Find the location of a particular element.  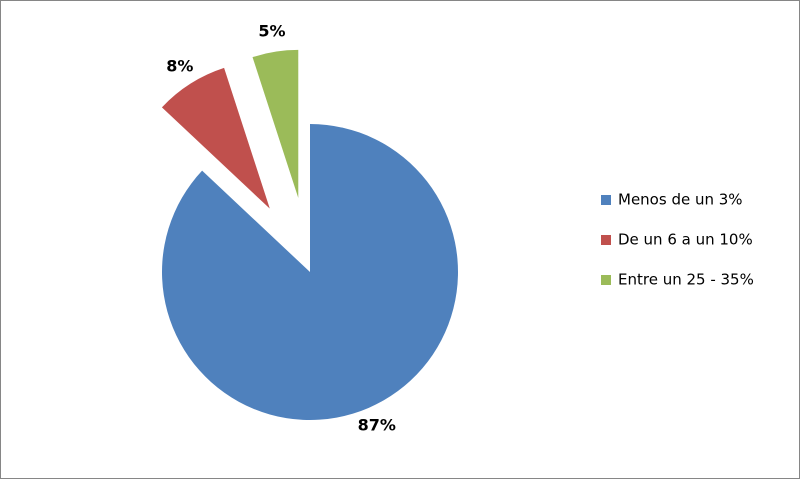

legend-label: De un 6 a un 10% is located at coordinates (685, 240).